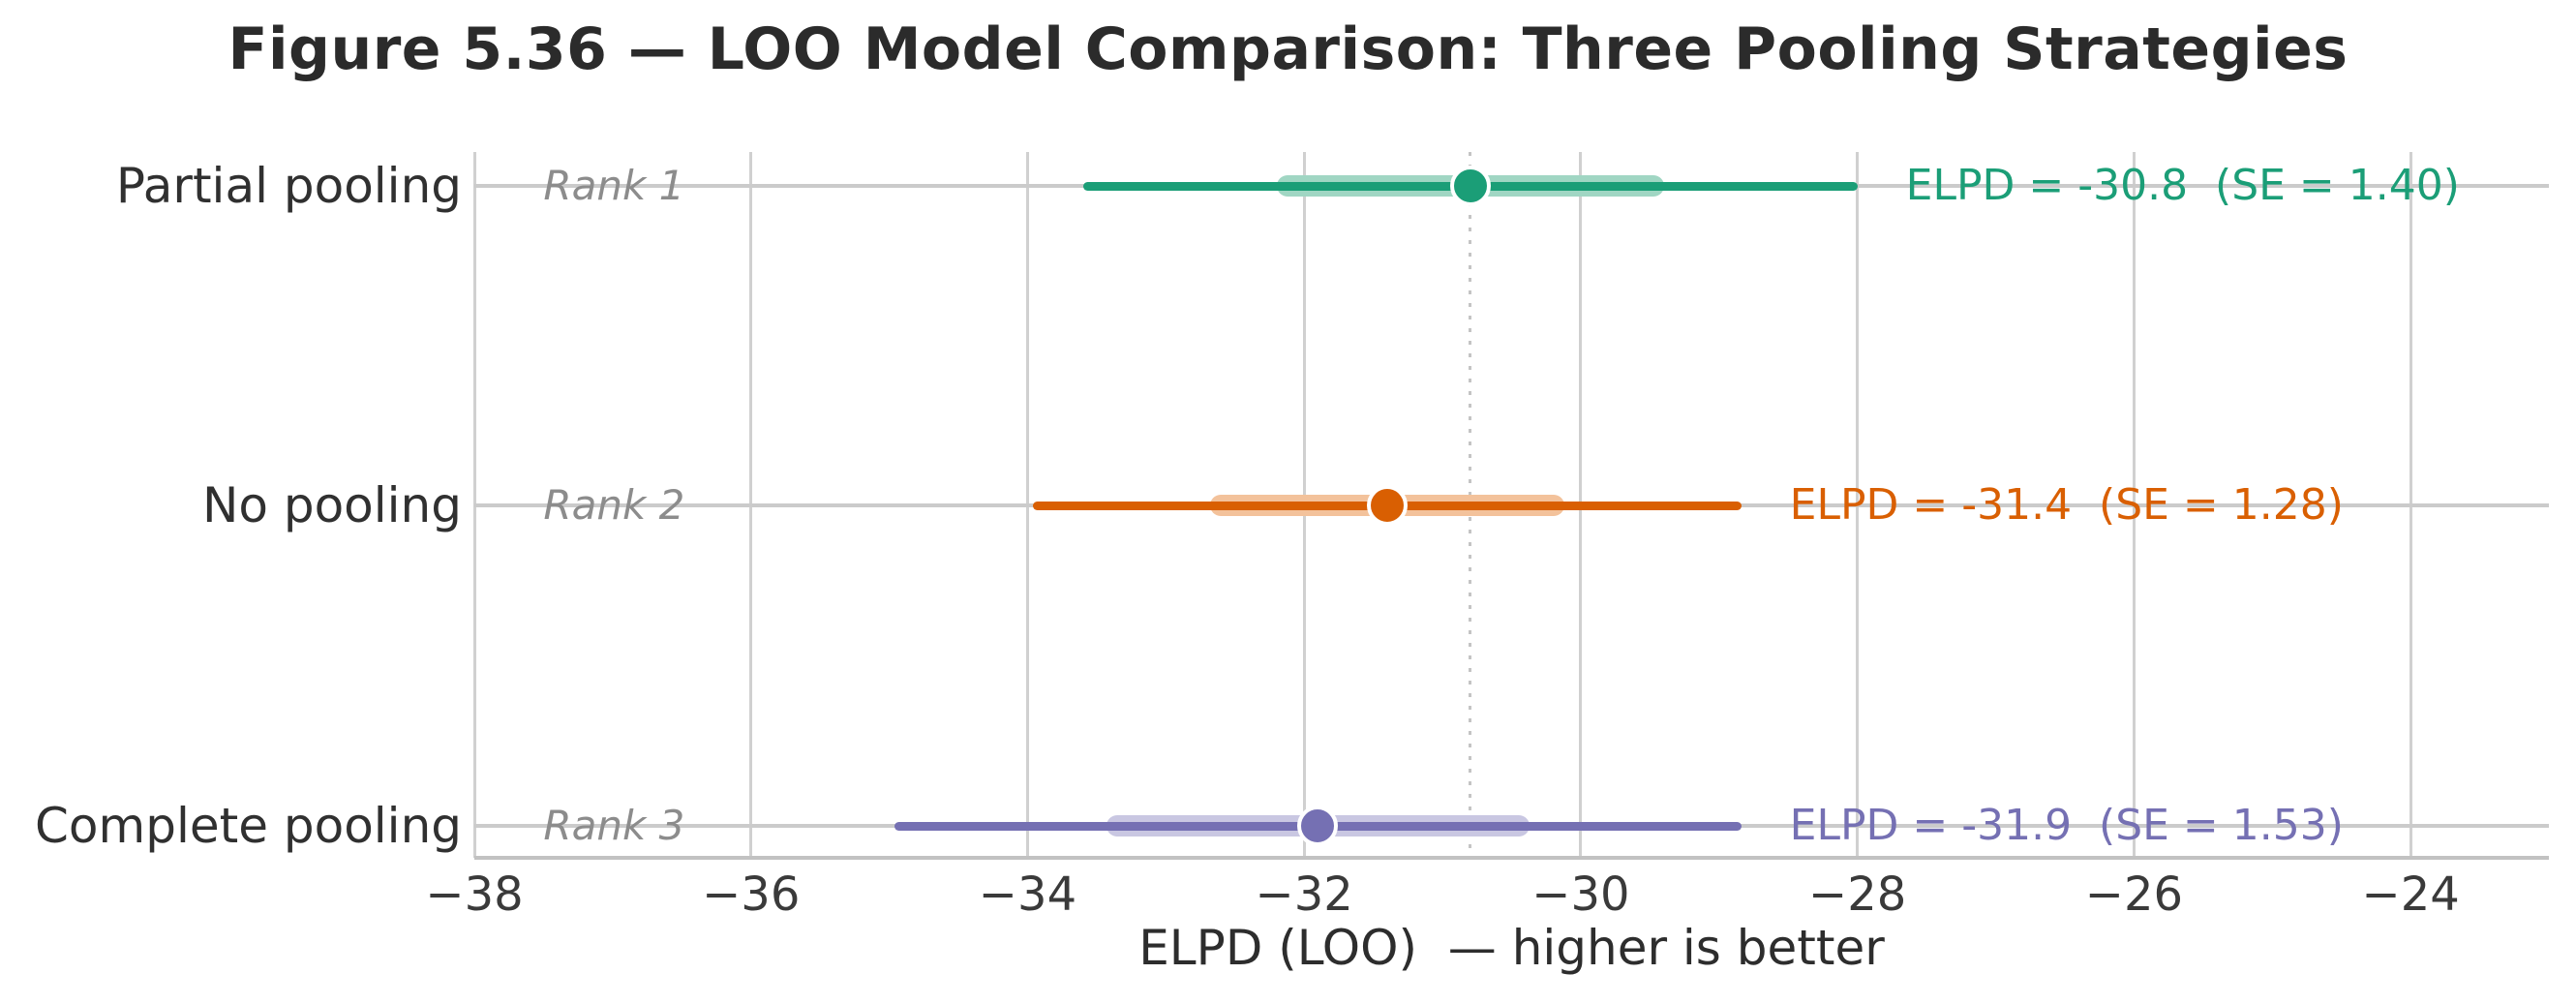 This screenshot has width=2576, height=1004. Describe the element at coordinates (751, 894) in the screenshot. I see `x-tick-label: −36` at that location.